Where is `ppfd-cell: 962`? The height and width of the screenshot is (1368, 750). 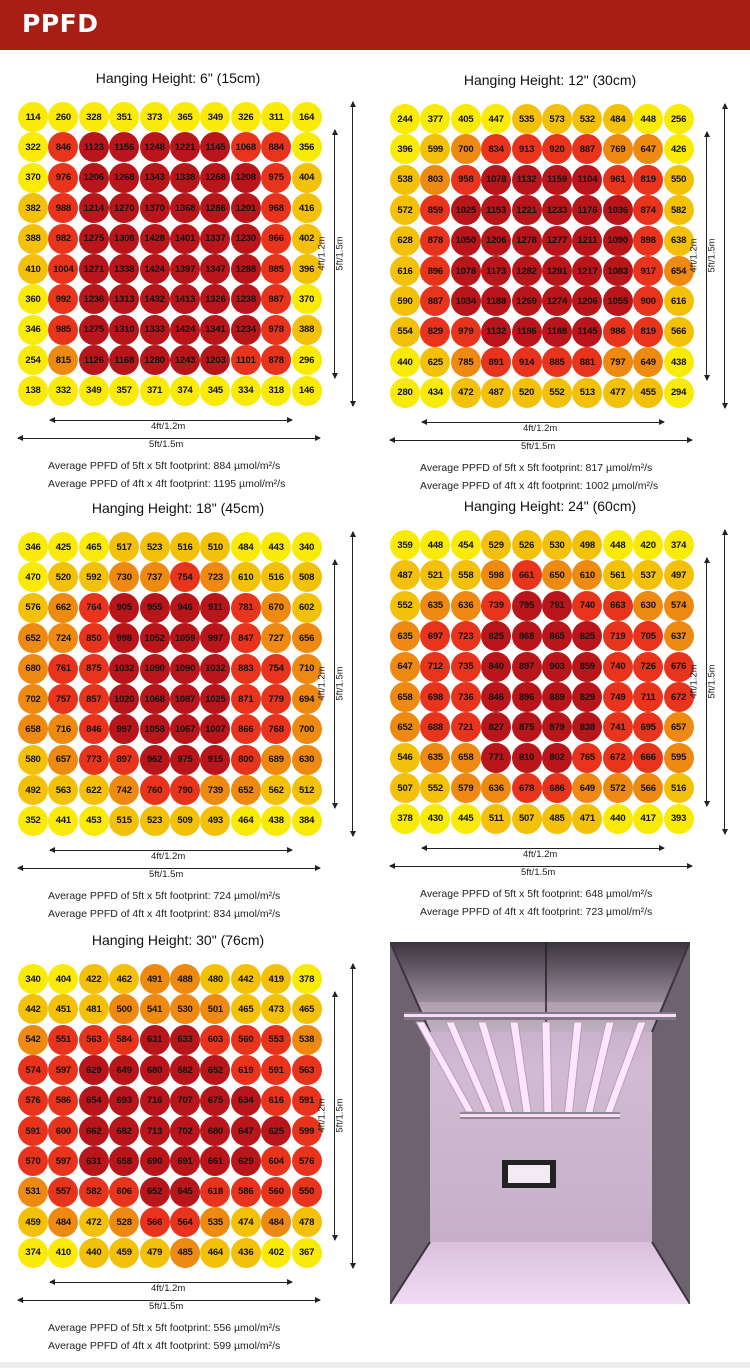
ppfd-cell: 962 is located at coordinates (154, 759).